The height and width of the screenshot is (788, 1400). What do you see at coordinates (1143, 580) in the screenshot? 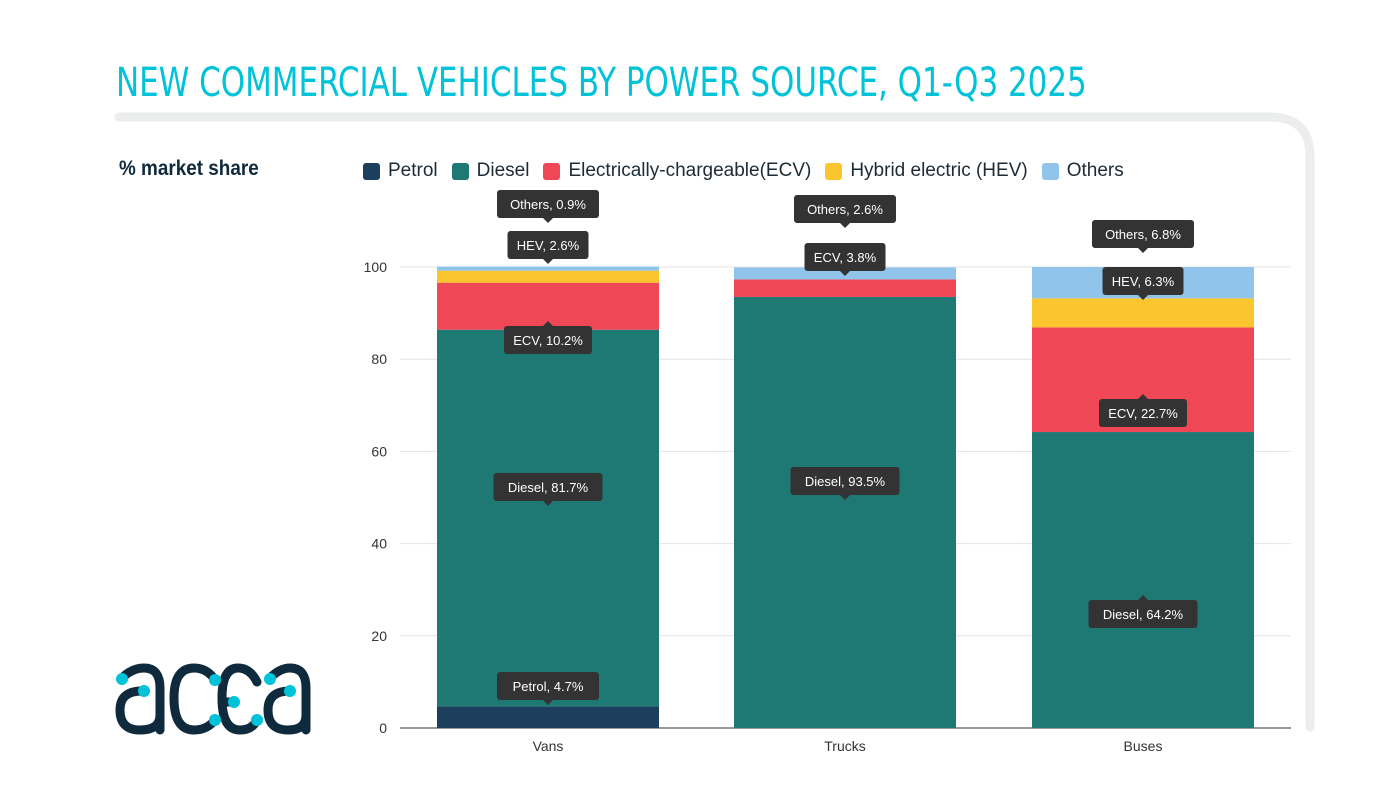
I see `bar-buses-diesel` at bounding box center [1143, 580].